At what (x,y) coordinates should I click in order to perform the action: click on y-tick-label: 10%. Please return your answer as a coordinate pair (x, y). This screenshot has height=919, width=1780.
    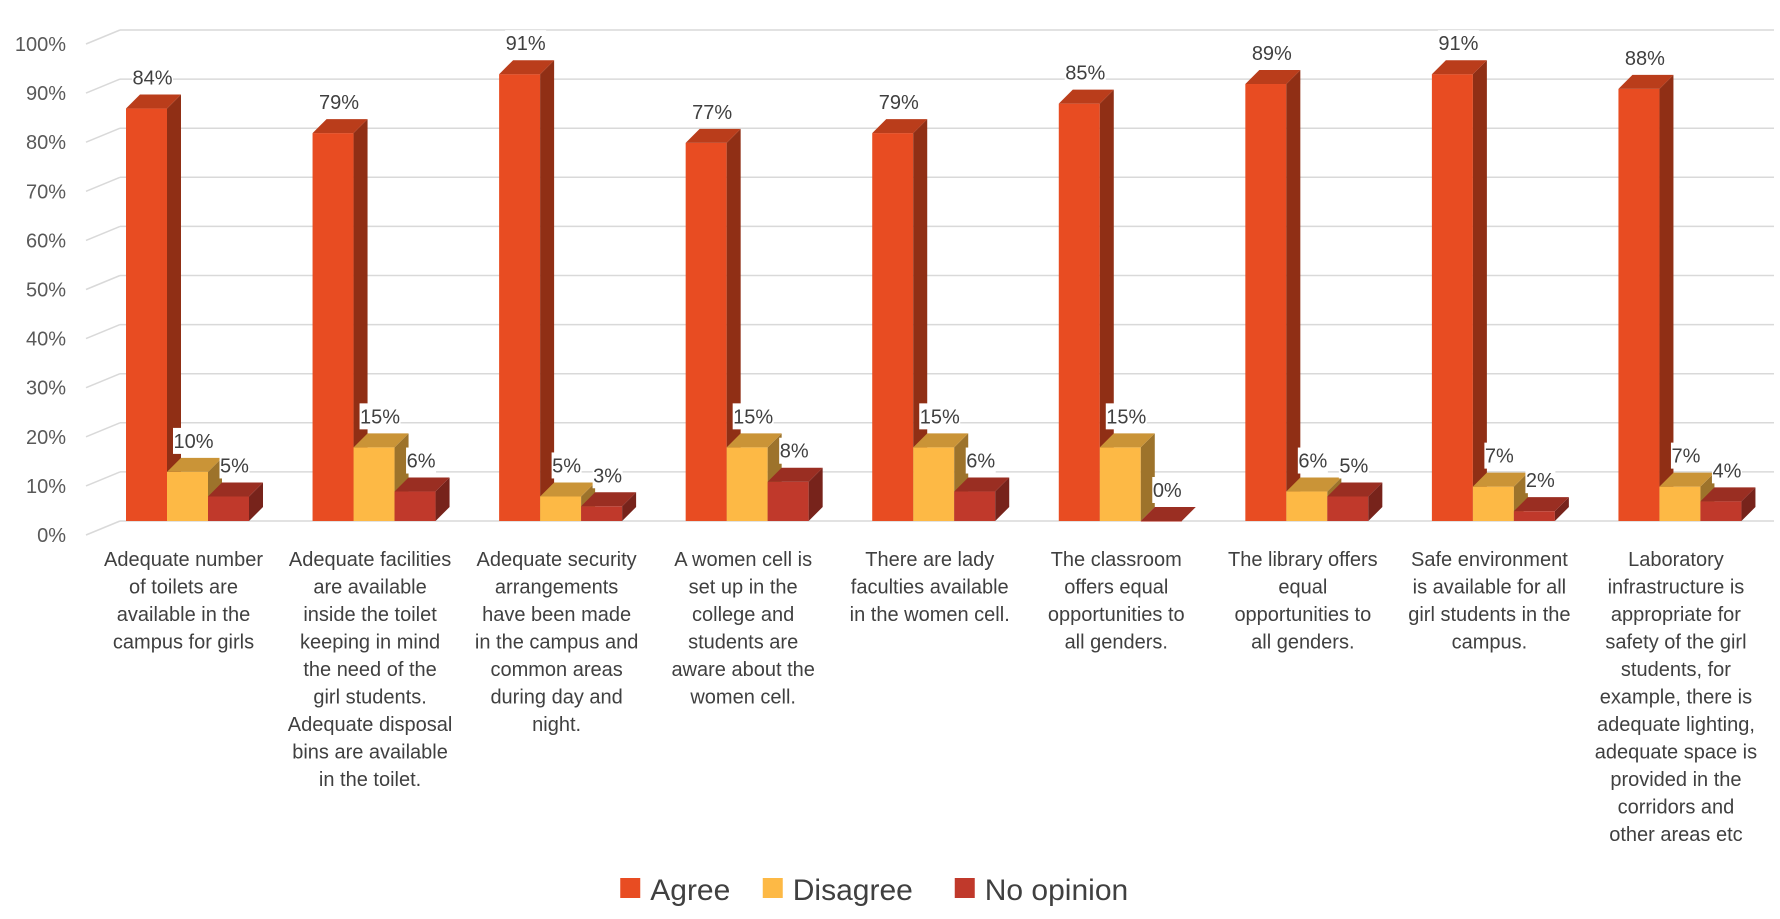
    Looking at the image, I should click on (46, 487).